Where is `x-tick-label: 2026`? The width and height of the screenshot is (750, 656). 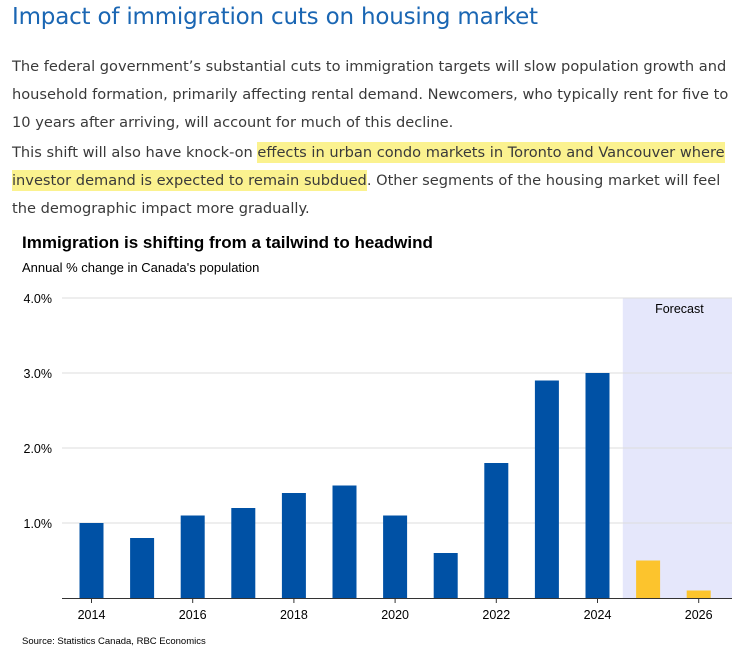
x-tick-label: 2026 is located at coordinates (699, 615).